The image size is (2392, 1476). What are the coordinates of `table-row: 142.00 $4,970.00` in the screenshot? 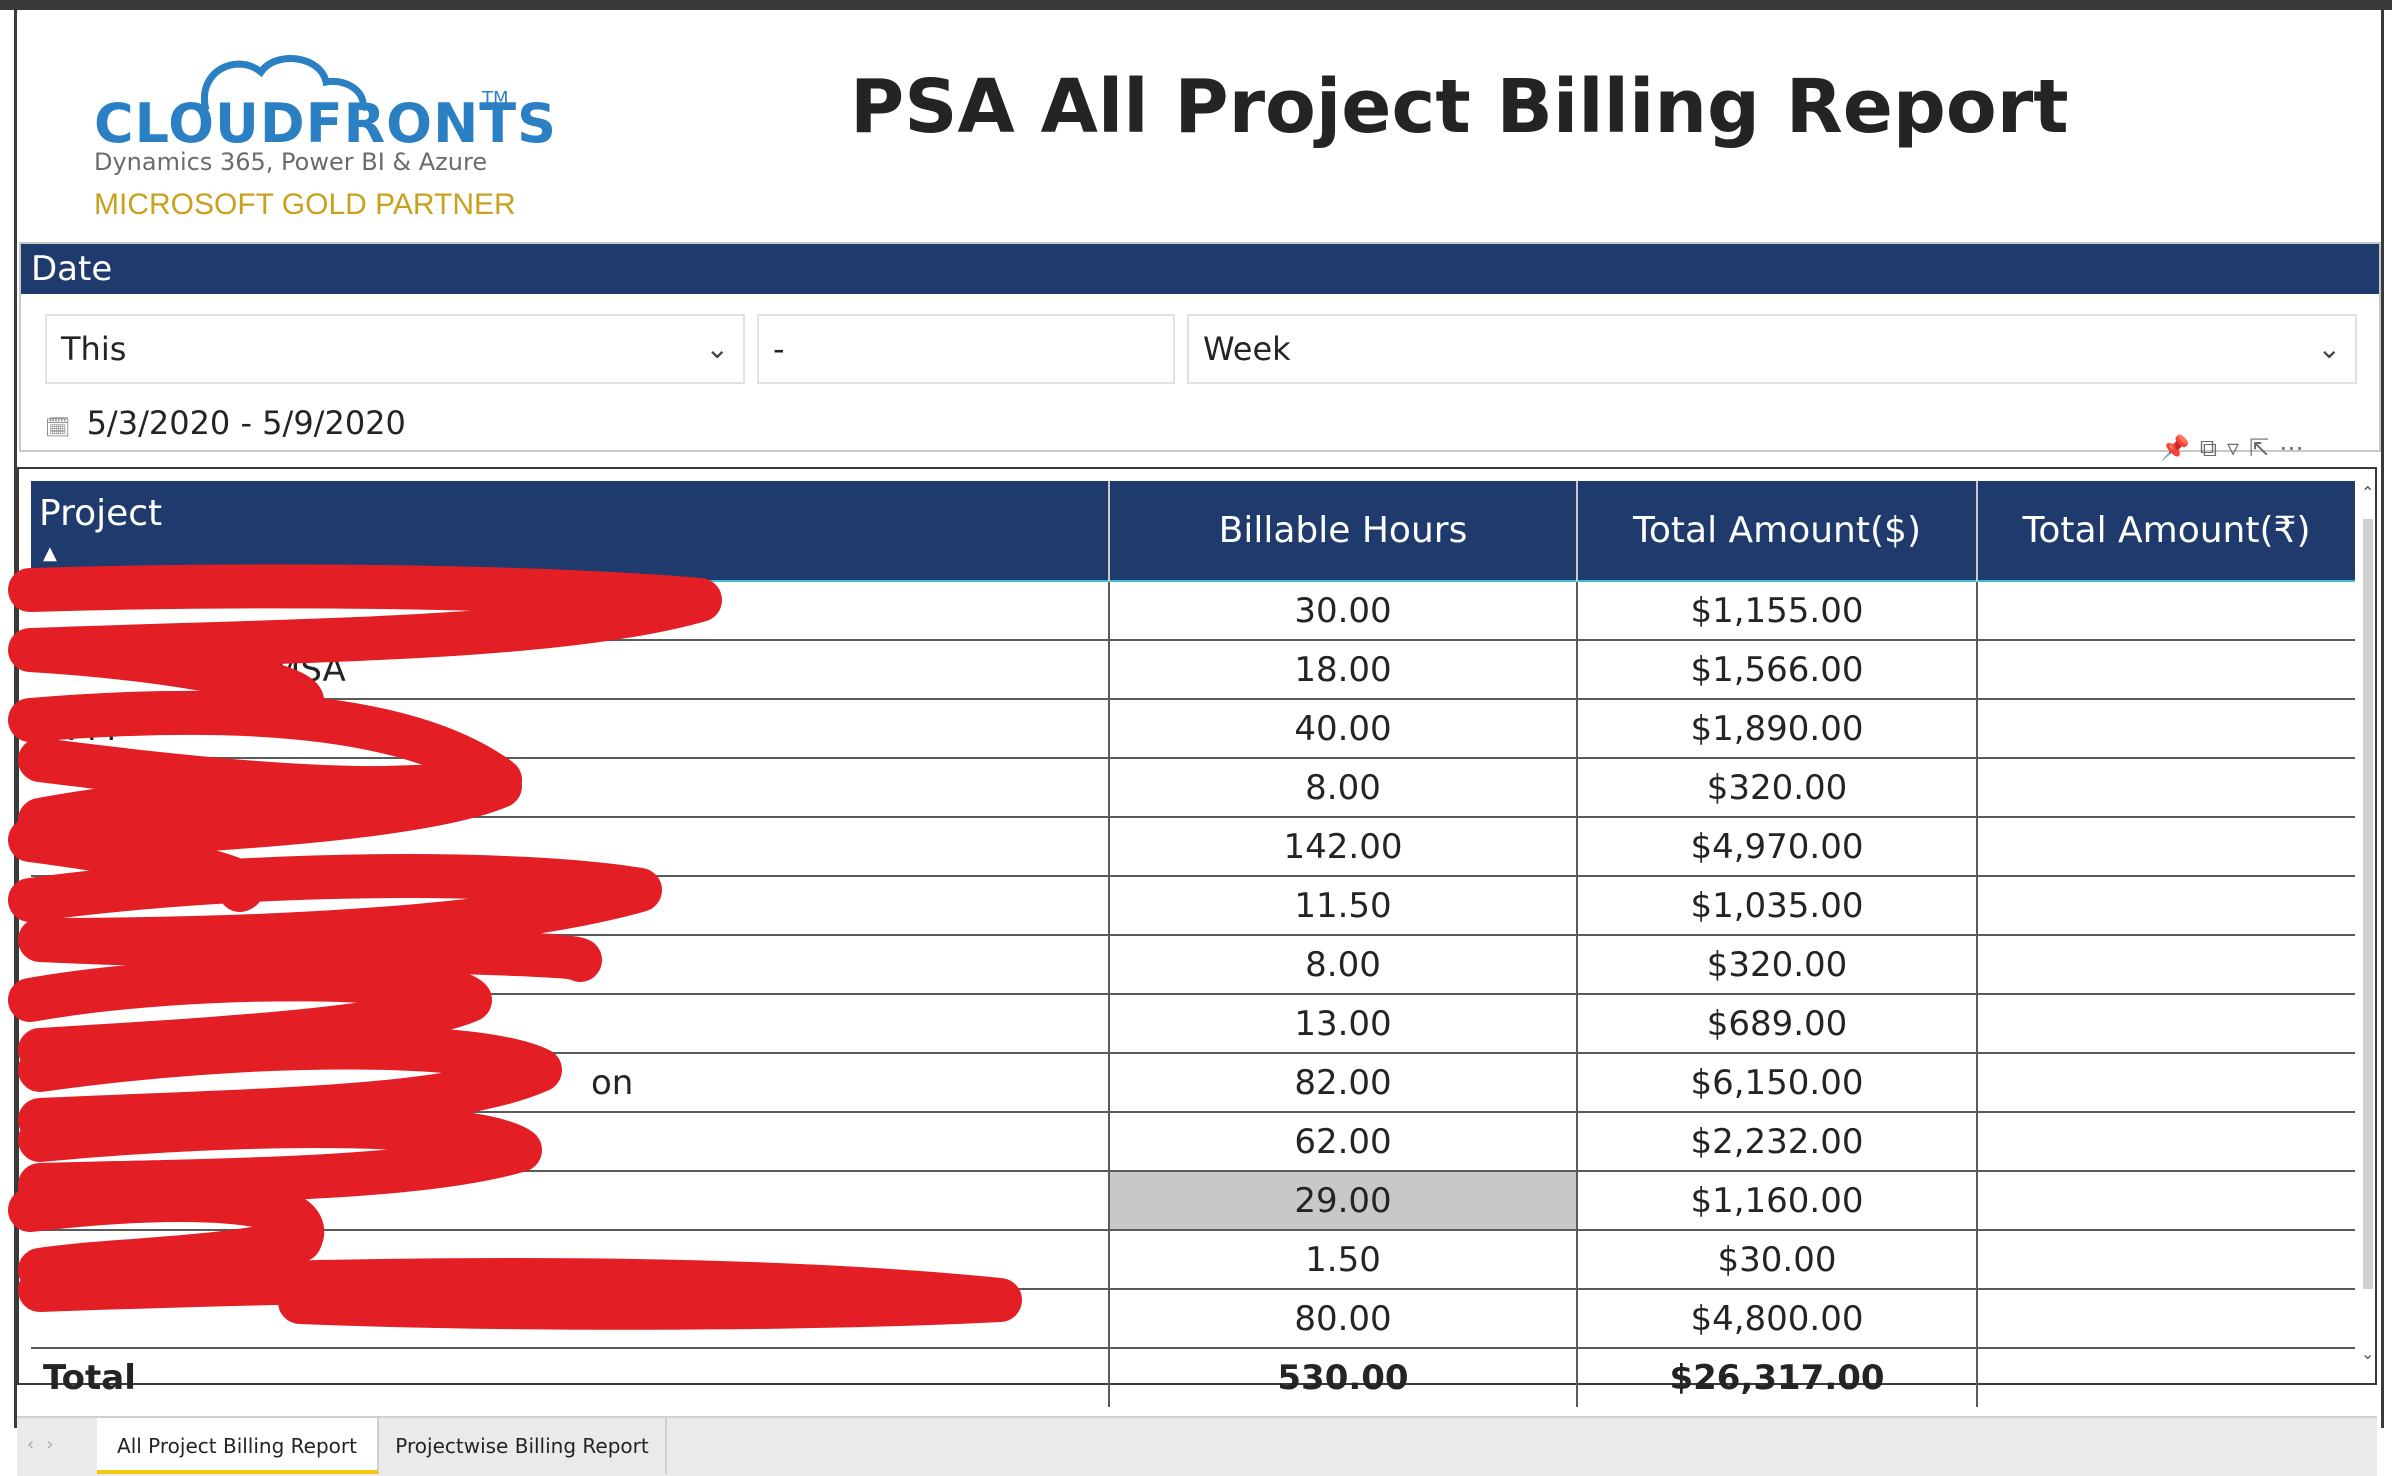 It's located at (1193, 847).